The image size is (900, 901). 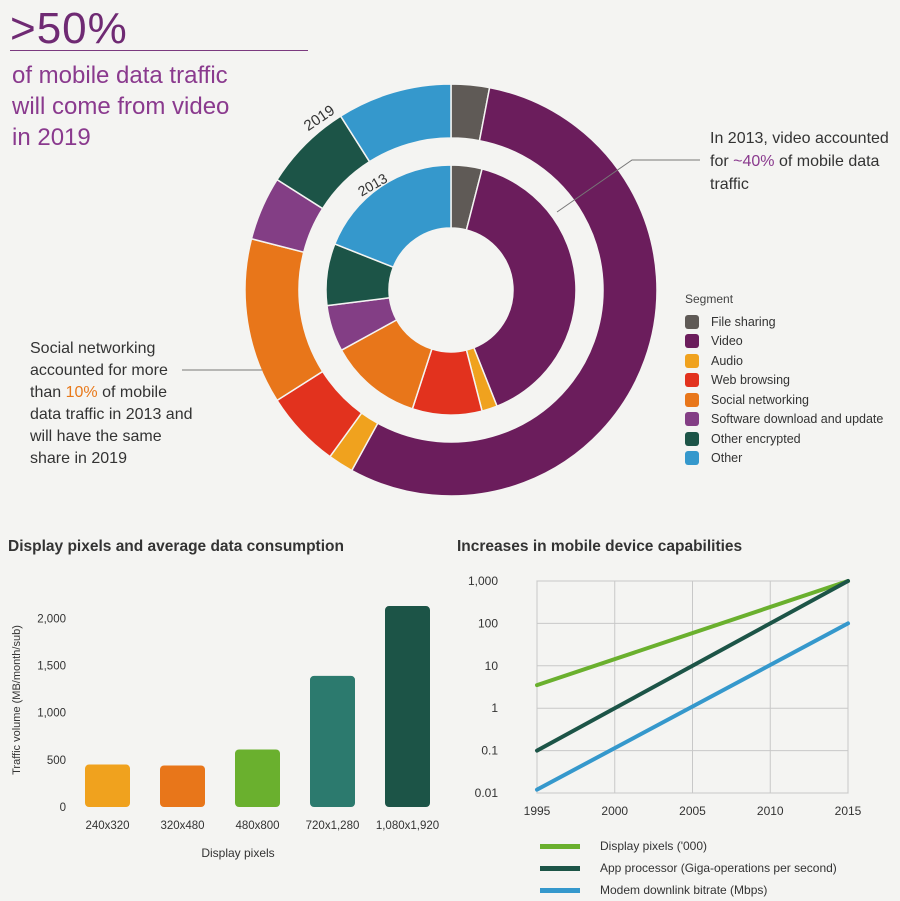 I want to click on headline-divider, so click(x=159, y=50).